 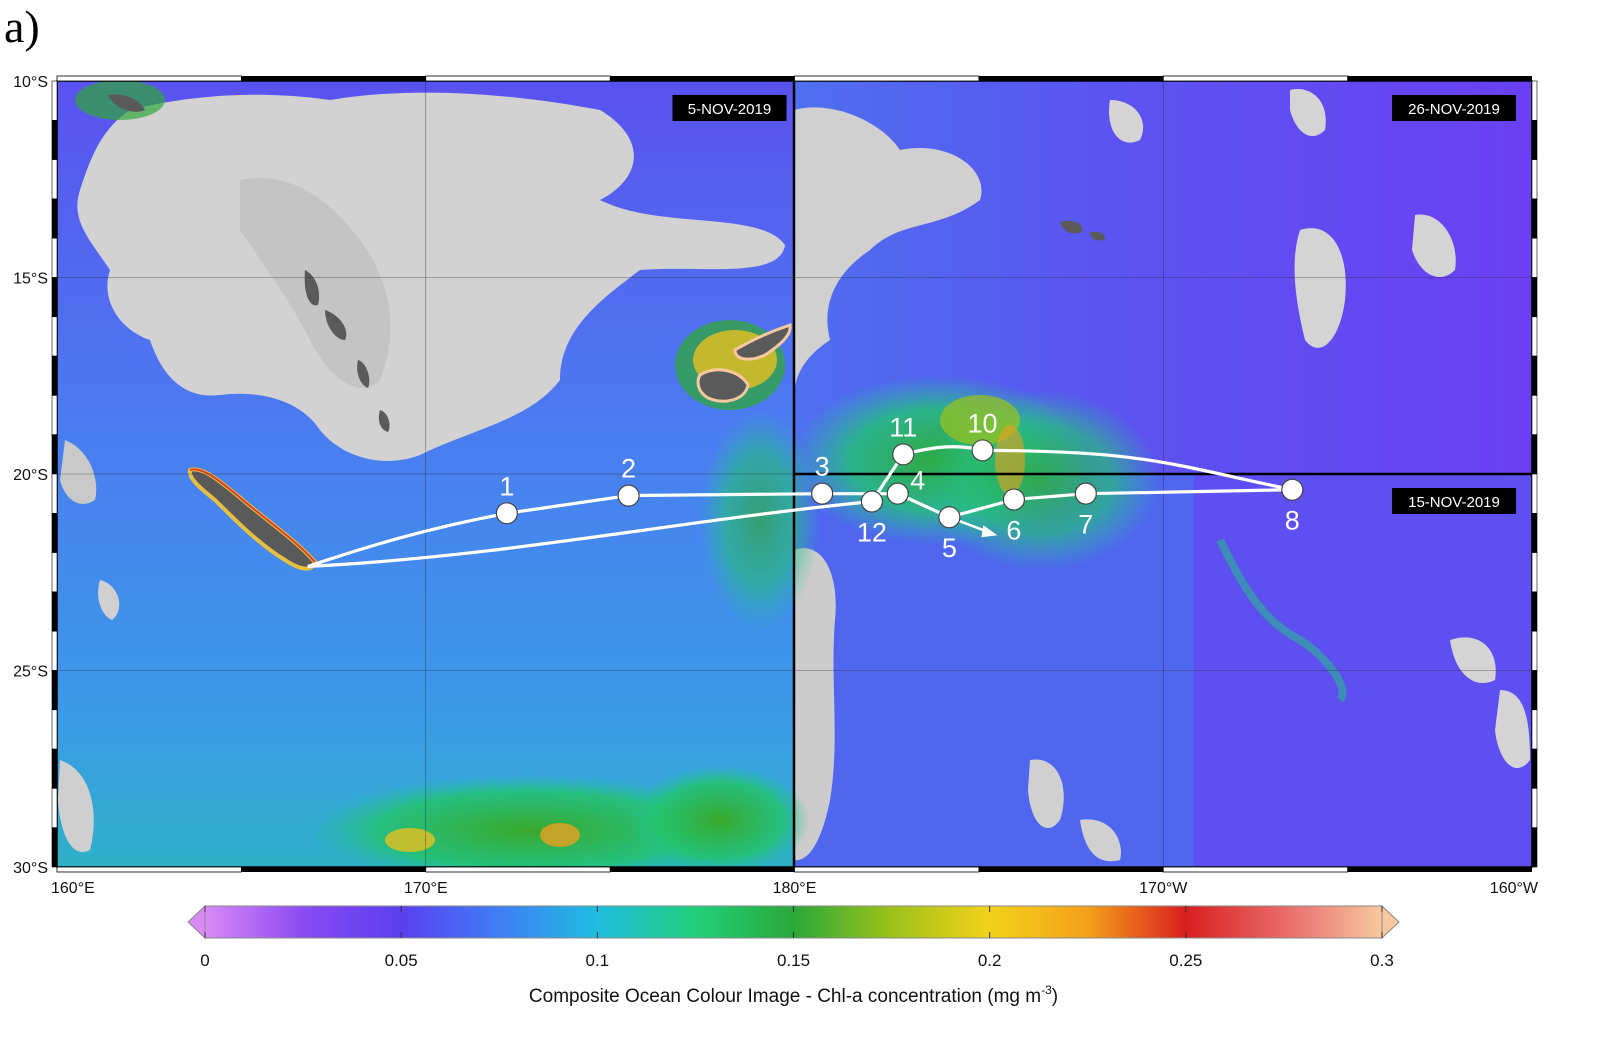 I want to click on date-tag-text: 5-NOV-2019, so click(x=729, y=109).